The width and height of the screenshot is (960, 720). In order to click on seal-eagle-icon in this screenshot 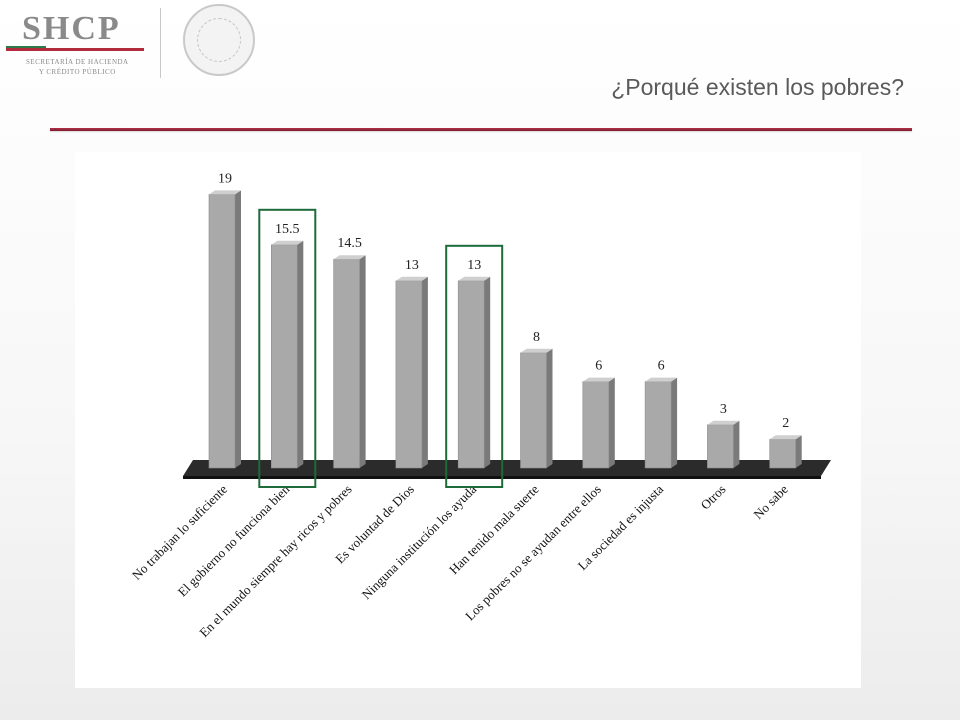, I will do `click(219, 40)`.